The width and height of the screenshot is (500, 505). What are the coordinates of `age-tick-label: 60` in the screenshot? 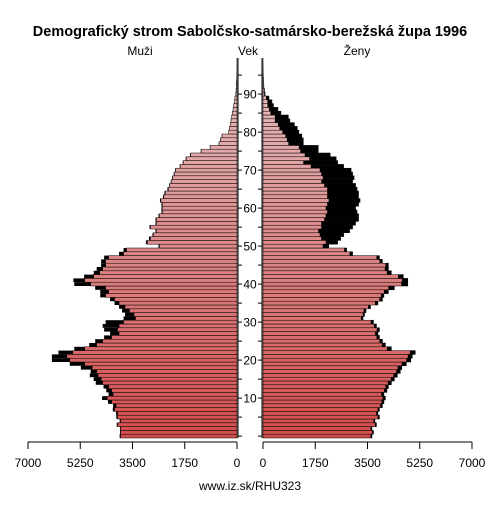 It's located at (250, 209).